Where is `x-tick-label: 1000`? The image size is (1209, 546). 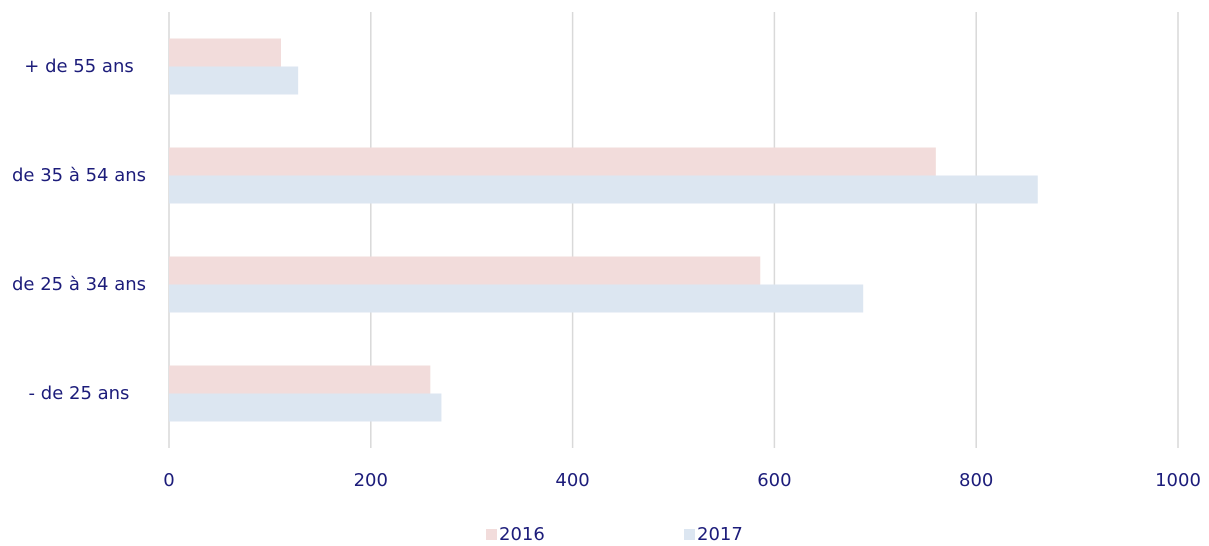 x-tick-label: 1000 is located at coordinates (1178, 480).